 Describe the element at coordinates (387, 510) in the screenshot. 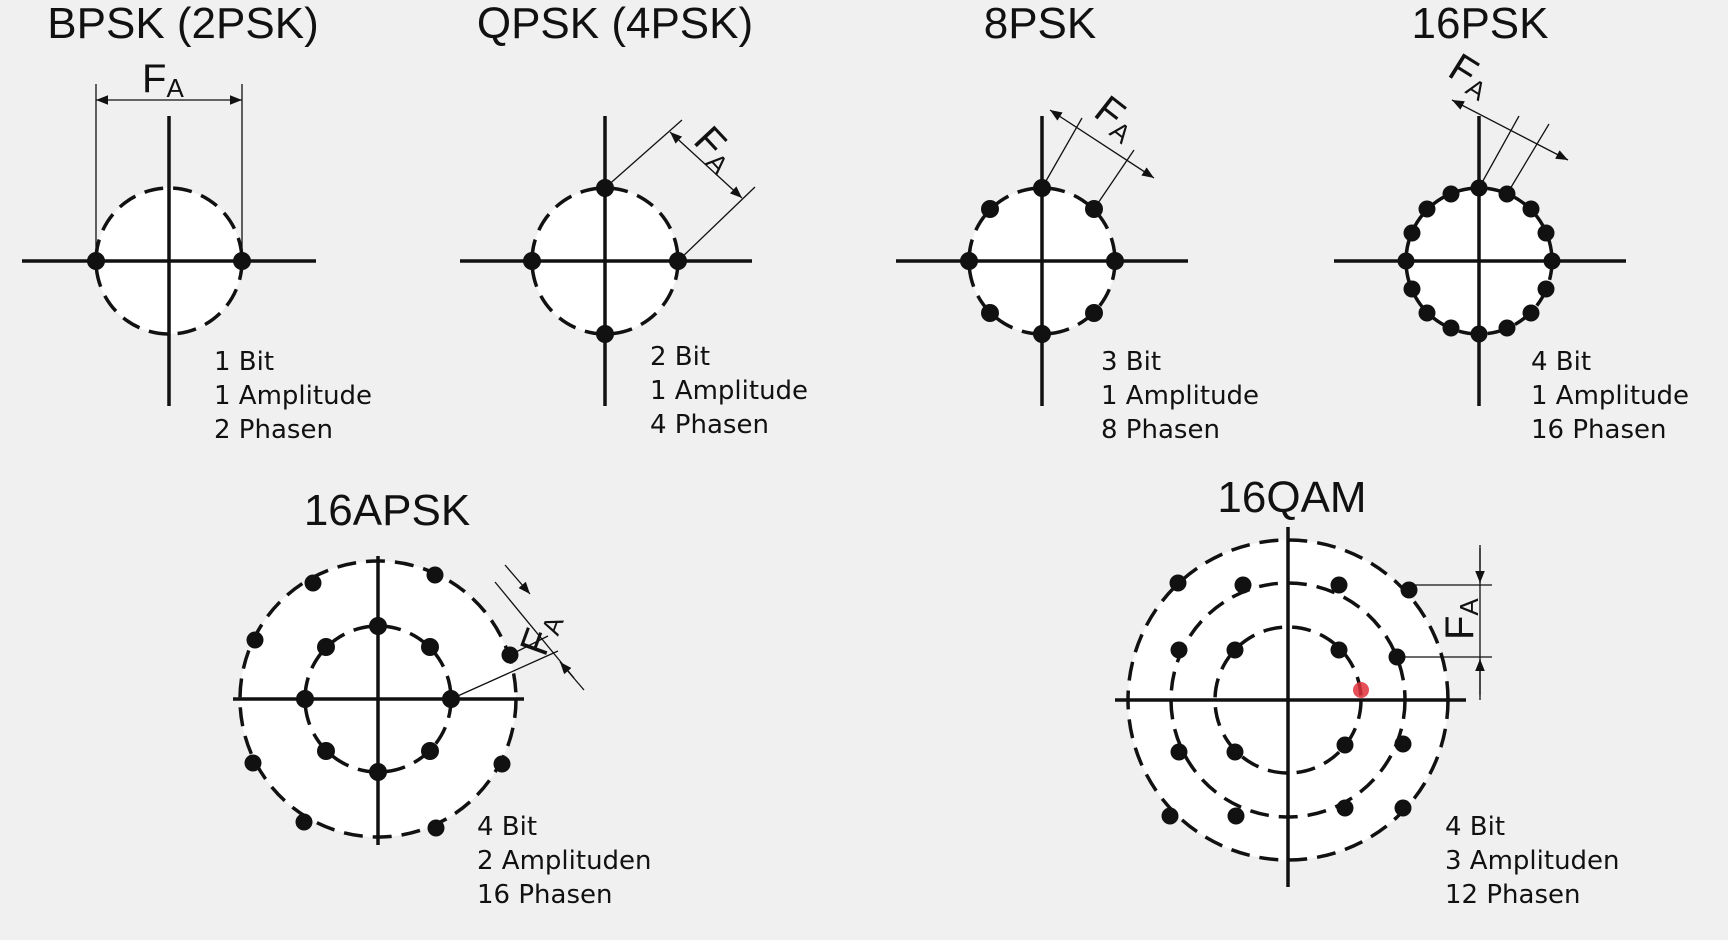

I see `apsk16-title: 16APSK` at that location.